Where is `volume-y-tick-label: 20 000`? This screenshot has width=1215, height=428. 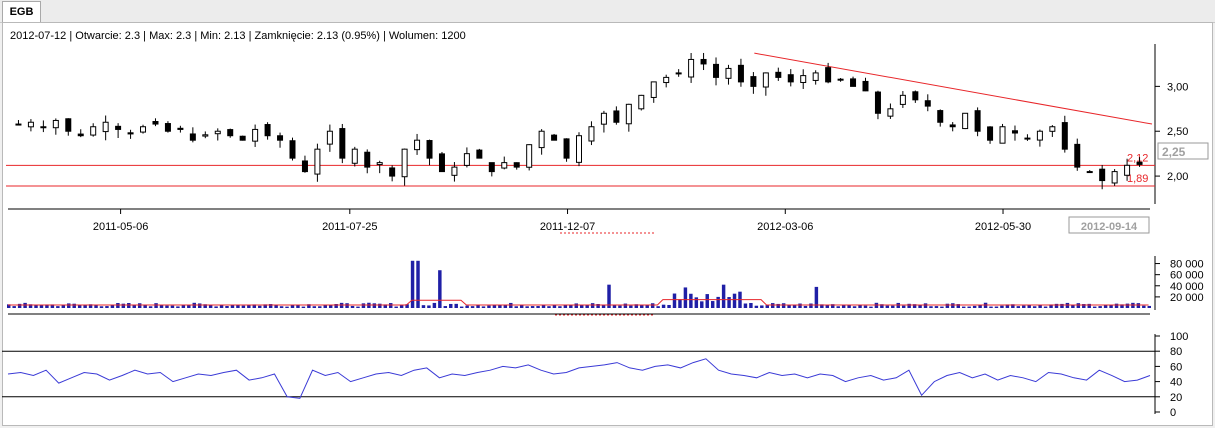 volume-y-tick-label: 20 000 is located at coordinates (1187, 298).